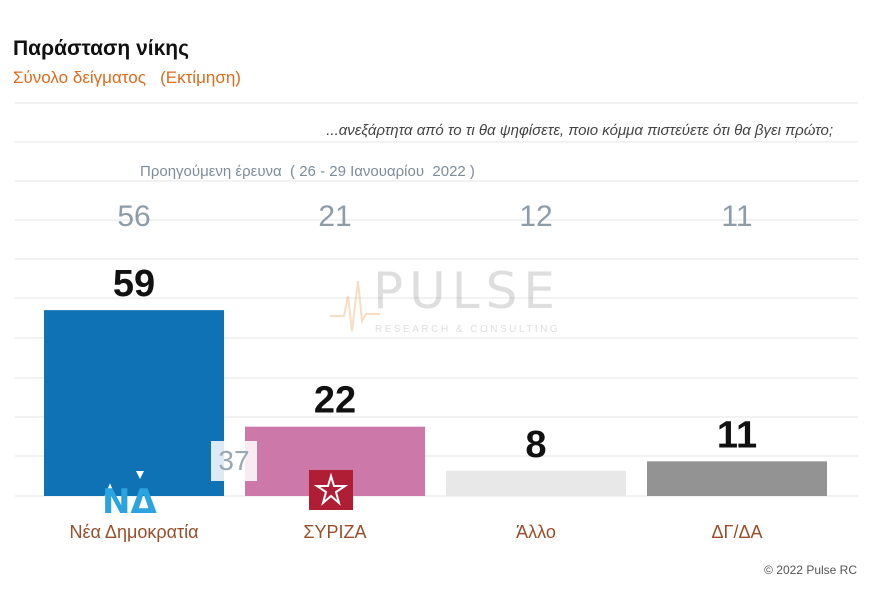 This screenshot has width=885, height=592. What do you see at coordinates (335, 401) in the screenshot?
I see `bar-value-label: 22` at bounding box center [335, 401].